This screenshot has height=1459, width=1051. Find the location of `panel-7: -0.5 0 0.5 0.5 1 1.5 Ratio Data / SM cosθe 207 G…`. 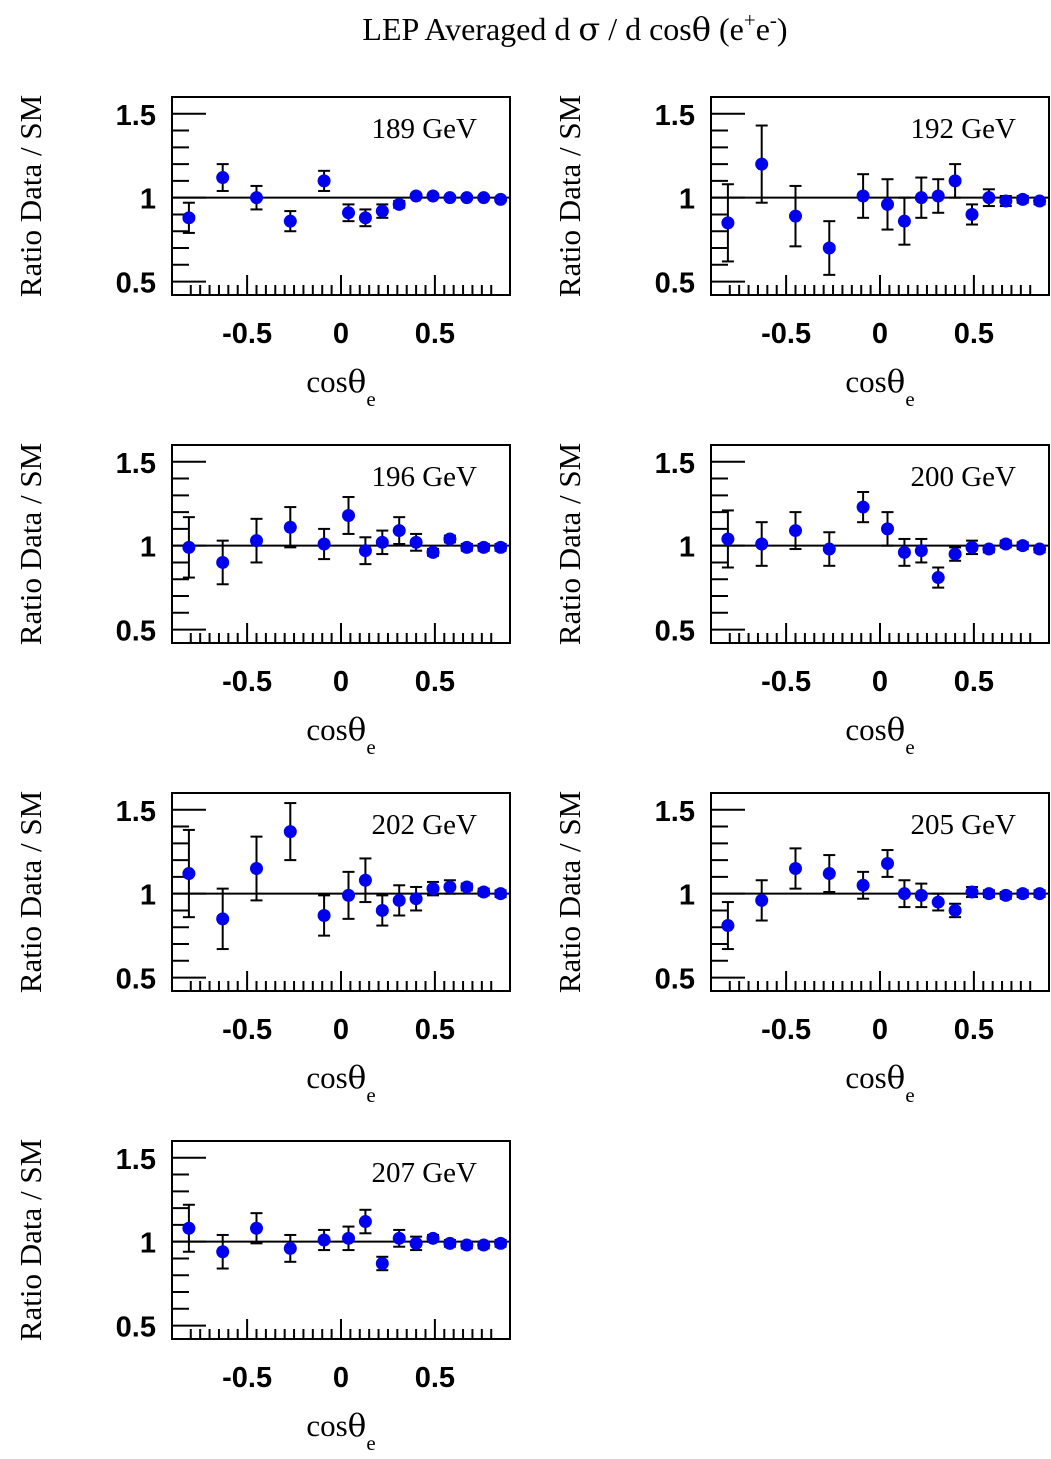

panel-7: -0.5 0 0.5 0.5 1 1.5 Ratio Data / SM cosθe 207 G… is located at coordinates (262, 1297).